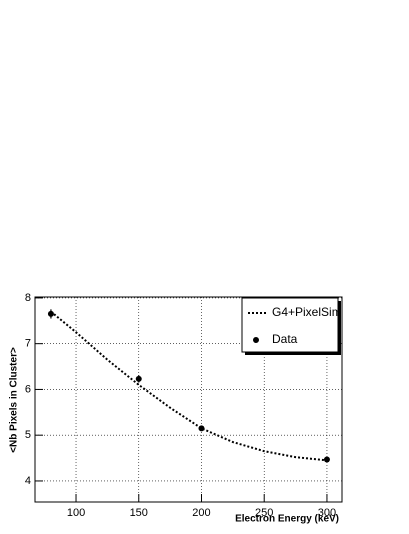 This screenshot has height=534, width=409. I want to click on y-axis-label: <Nb Pixels in Cluster>, so click(14, 400).